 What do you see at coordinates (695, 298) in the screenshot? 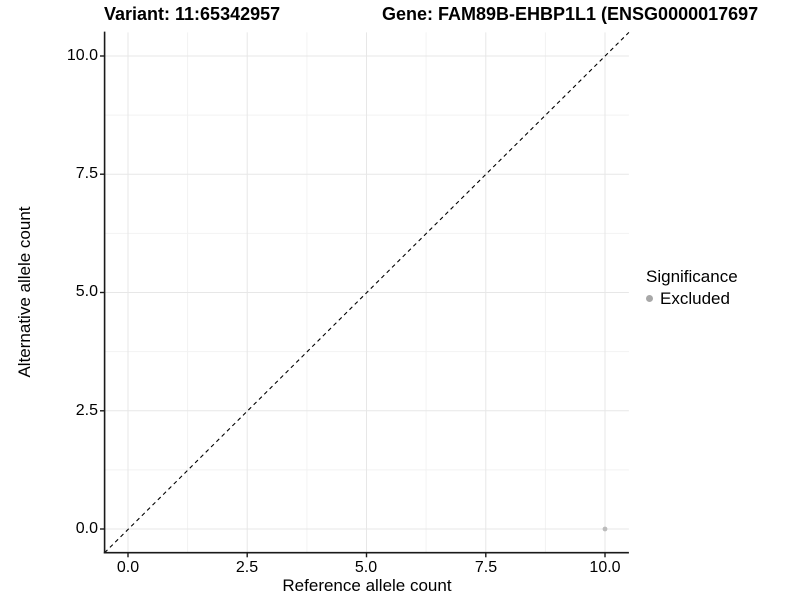
I see `legend-item-label: Excluded` at bounding box center [695, 298].